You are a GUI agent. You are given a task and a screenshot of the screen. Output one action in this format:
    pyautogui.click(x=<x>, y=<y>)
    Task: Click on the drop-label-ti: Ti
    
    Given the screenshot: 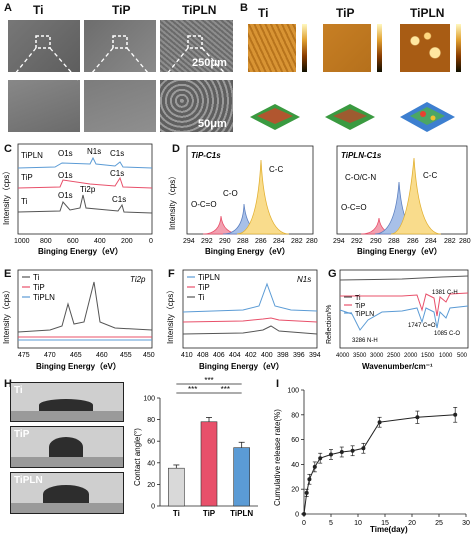 What is the action you would take?
    pyautogui.click(x=18, y=390)
    